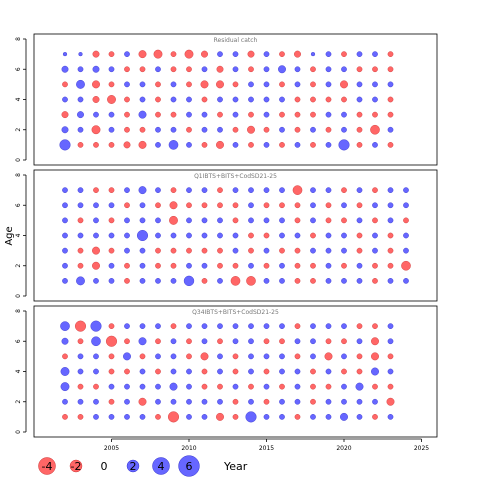  I want to click on y-tick-label: 8, so click(18, 311).